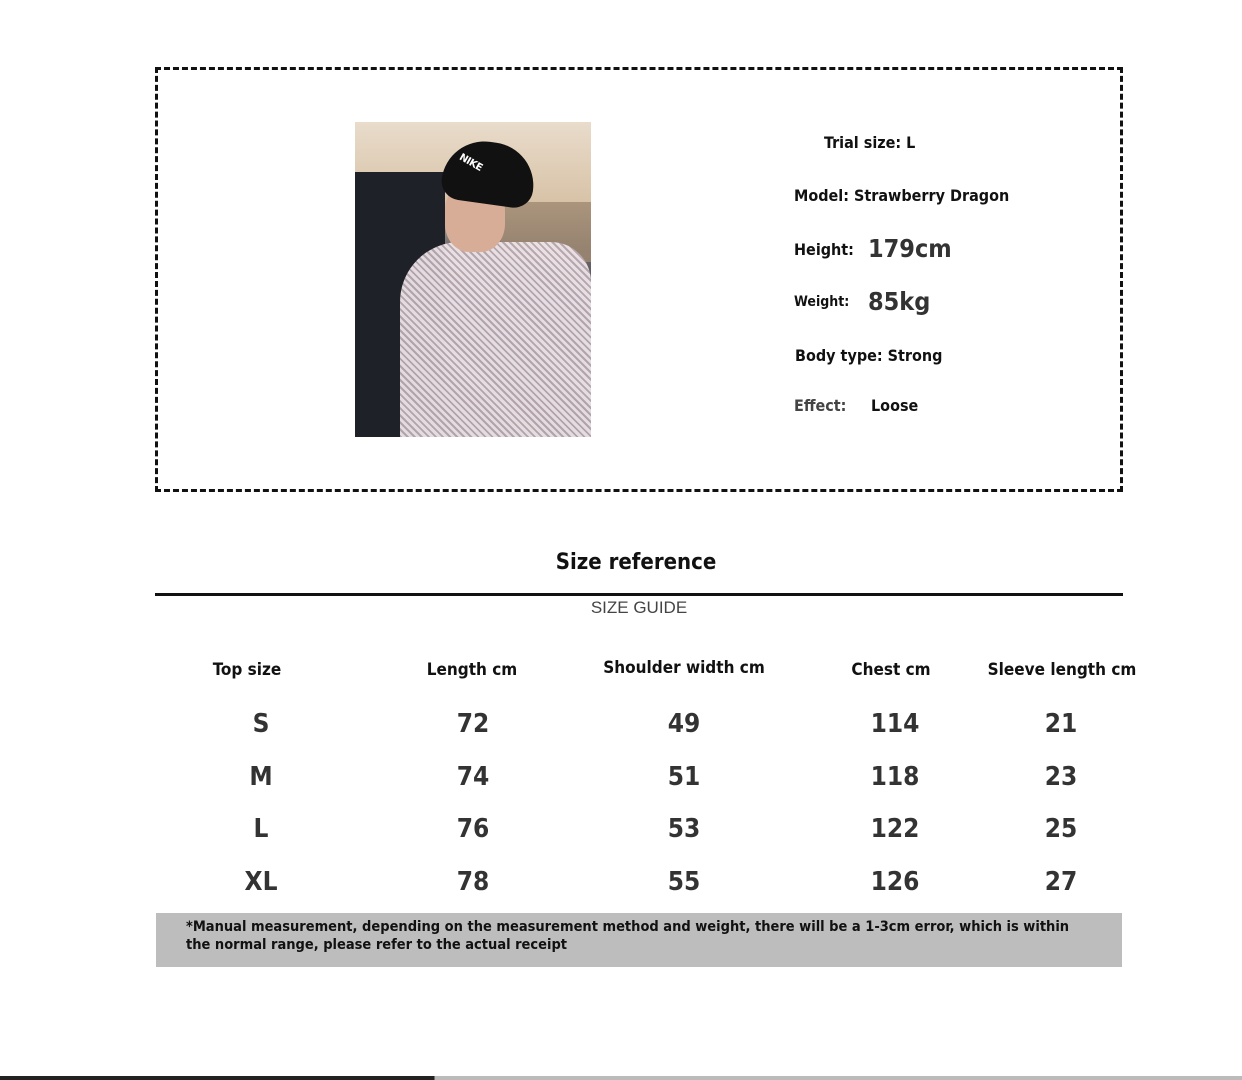 This screenshot has height=1080, width=1242. What do you see at coordinates (261, 882) in the screenshot?
I see `table-cell: XL` at bounding box center [261, 882].